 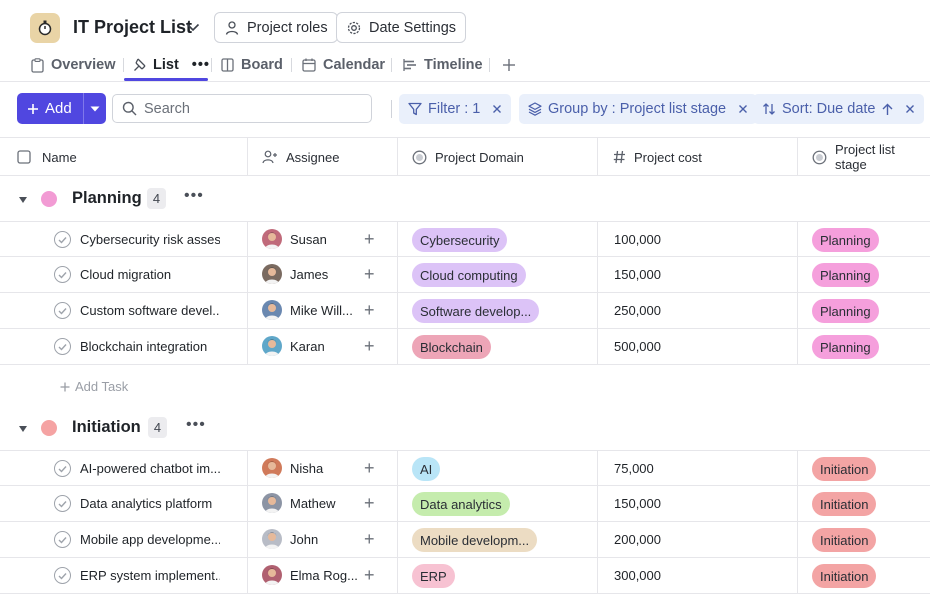 What do you see at coordinates (637, 539) in the screenshot?
I see `project-cost-value: 200,000` at bounding box center [637, 539].